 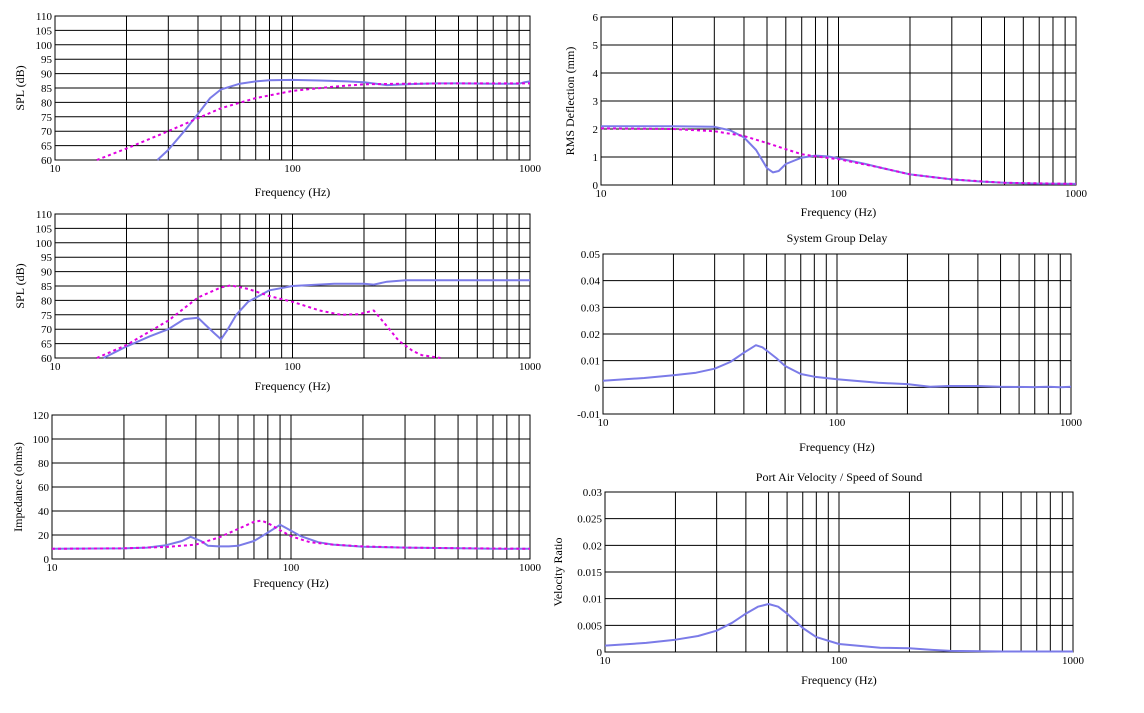 What do you see at coordinates (588, 415) in the screenshot?
I see `y-tick-label: -0.01` at bounding box center [588, 415].